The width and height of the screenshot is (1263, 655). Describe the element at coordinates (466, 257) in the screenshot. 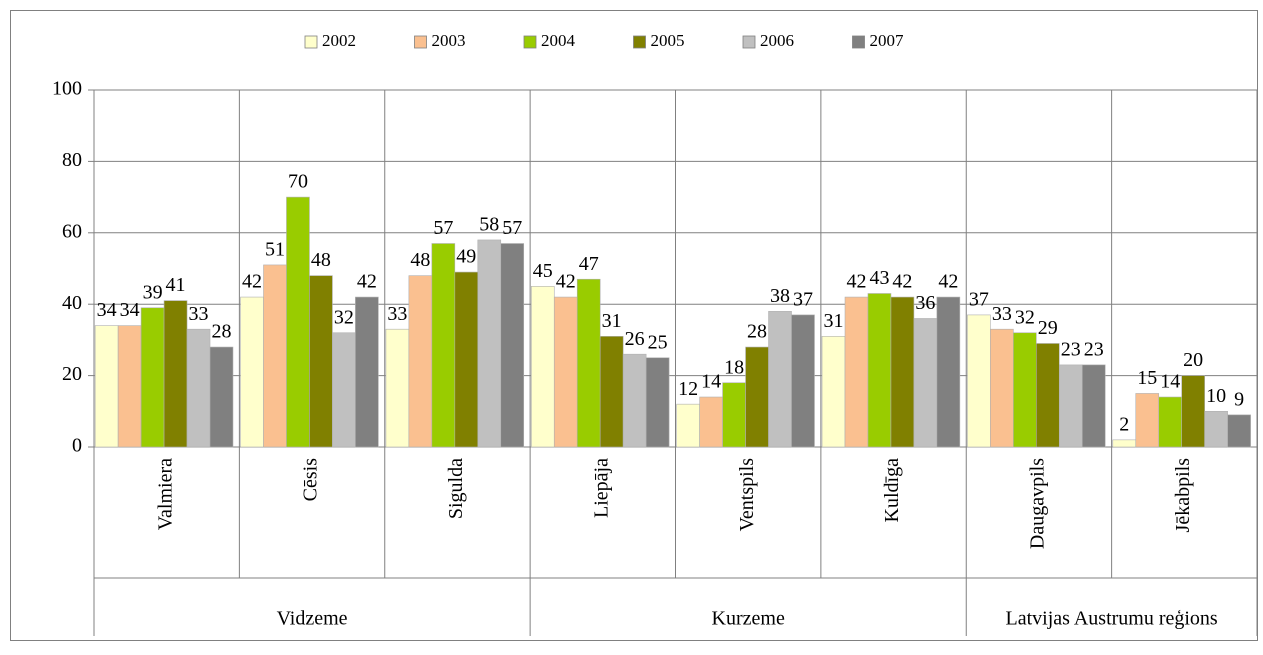

I see `data-label: 49` at that location.